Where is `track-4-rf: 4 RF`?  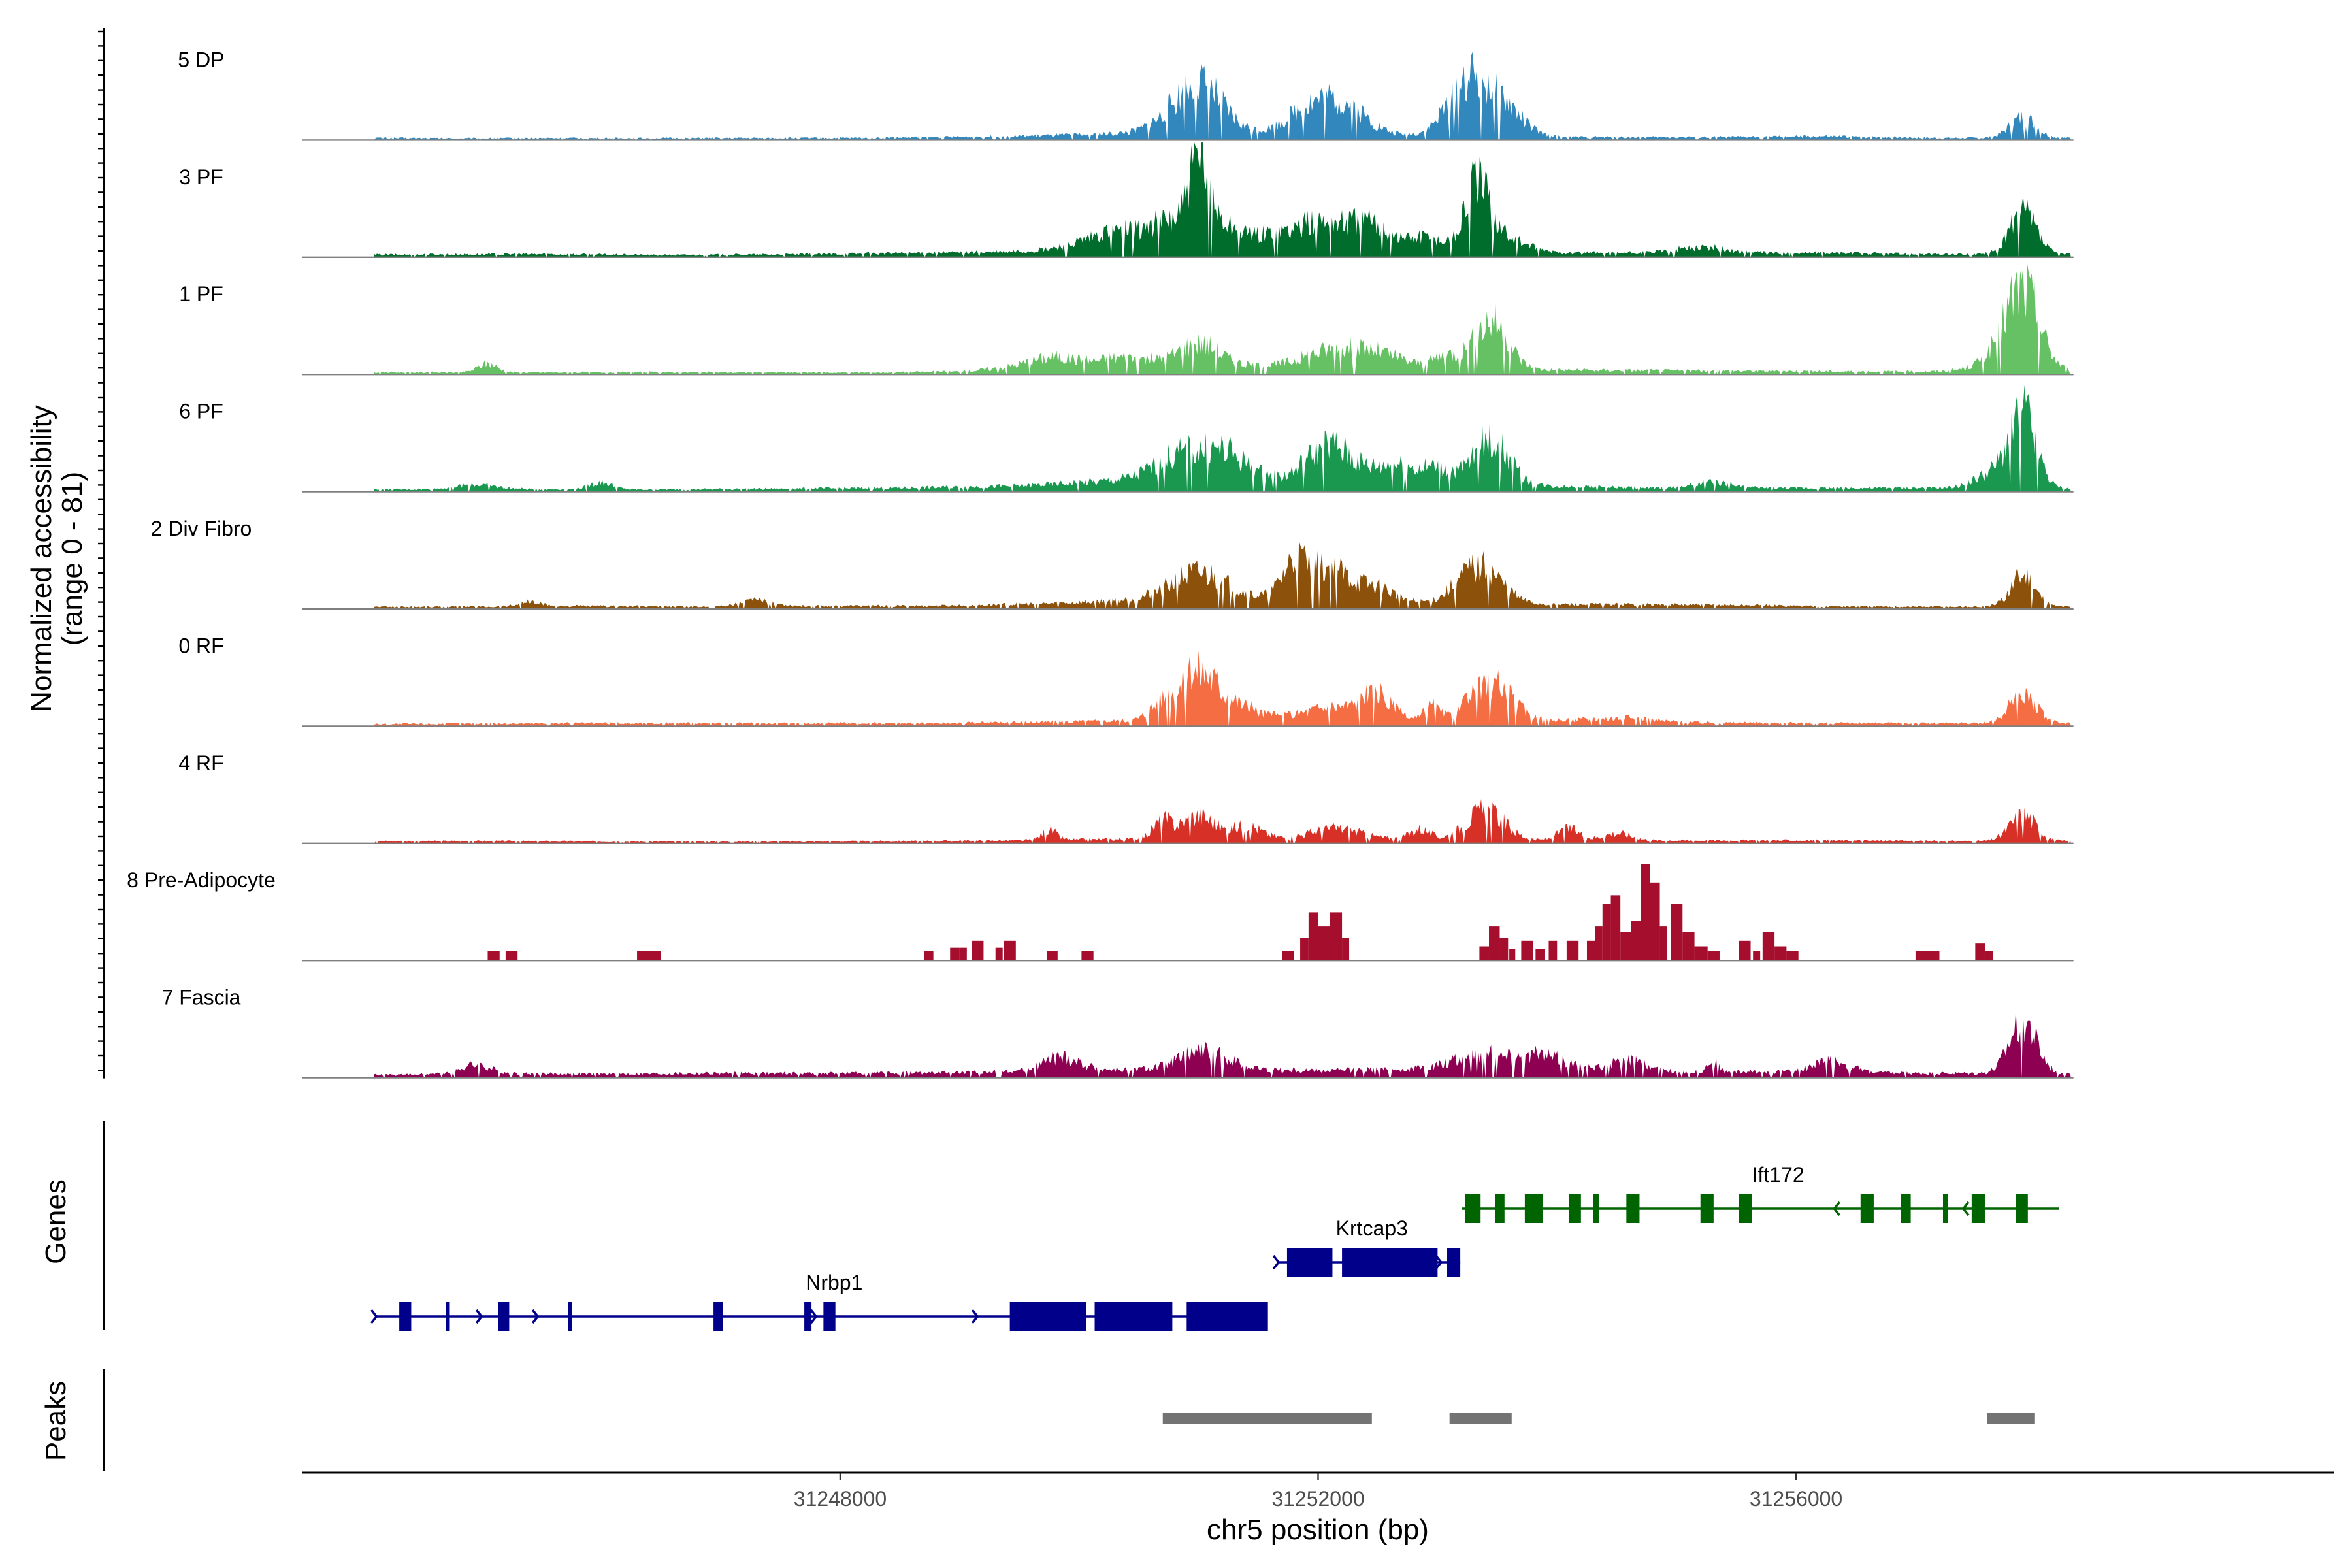
track-4-rf: 4 RF is located at coordinates (1126, 798).